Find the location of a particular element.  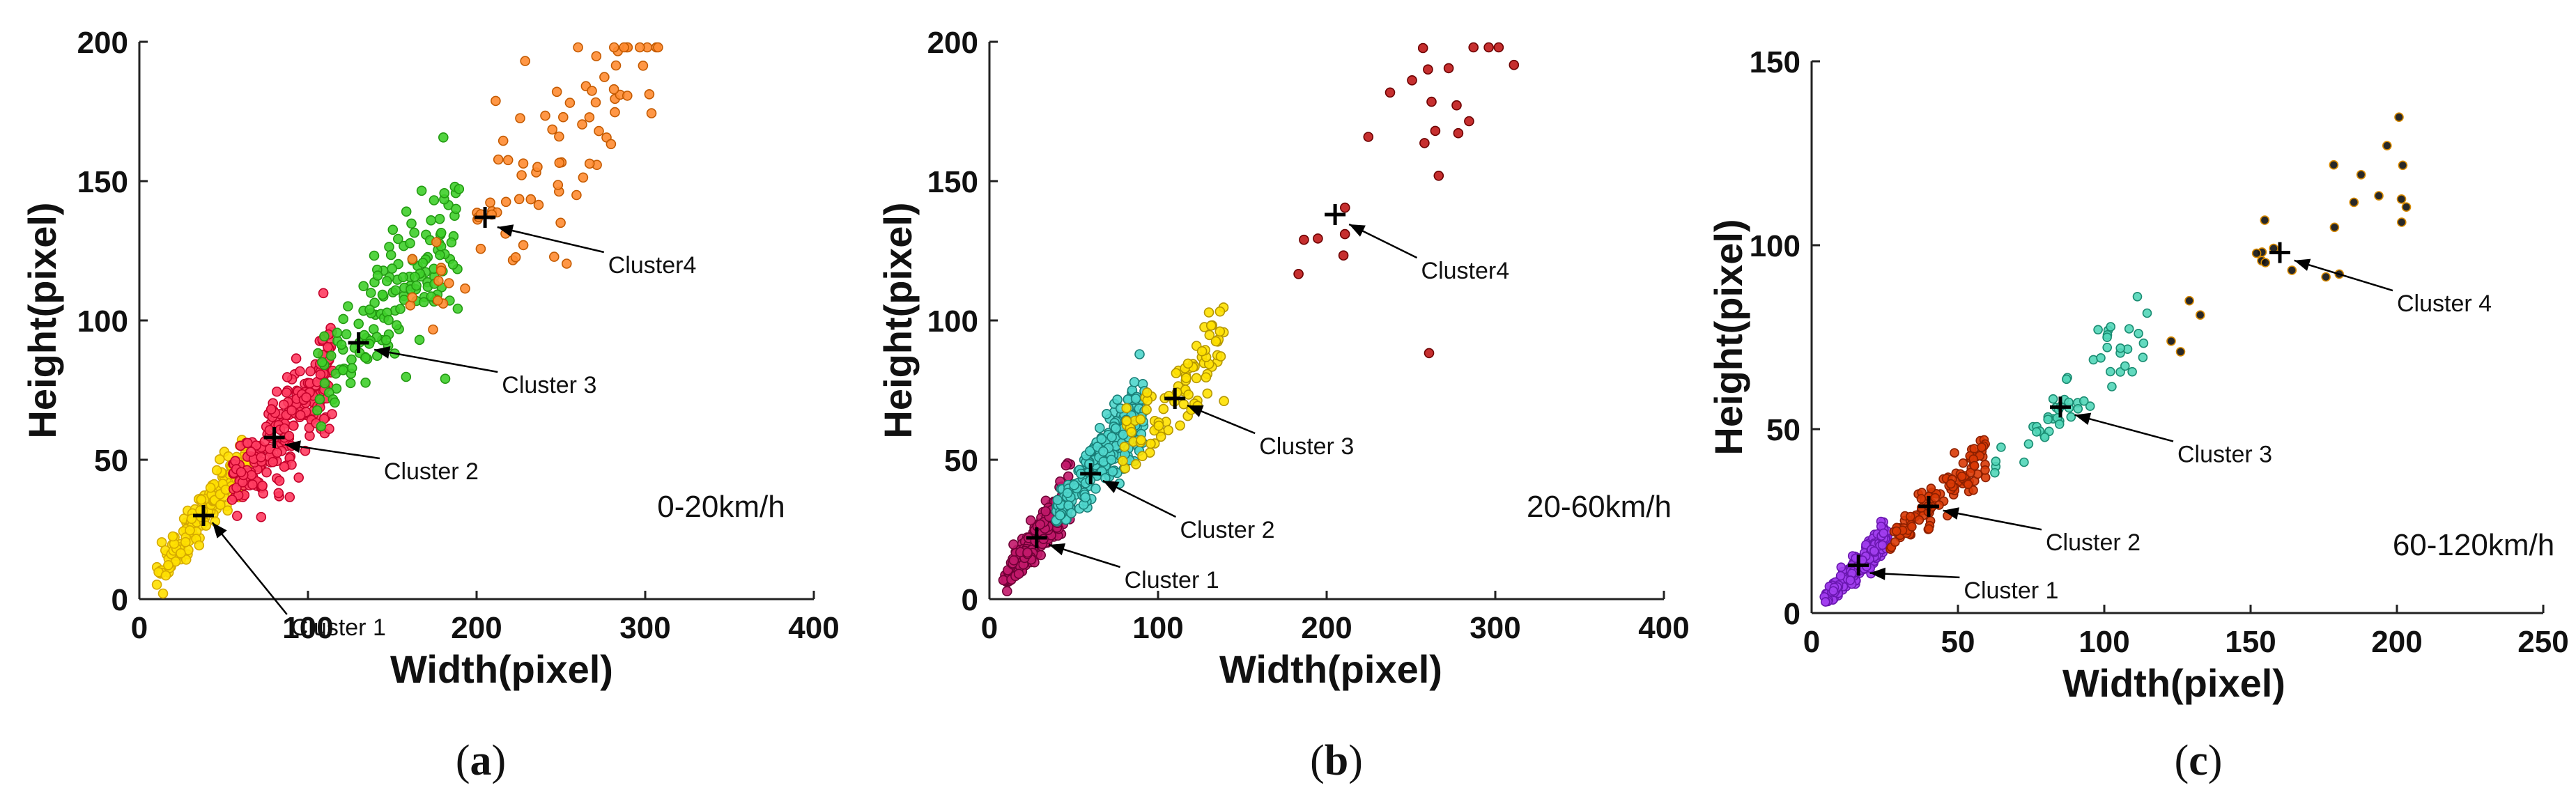

cluster-annotation: Cluster 2 is located at coordinates (1188, 511).